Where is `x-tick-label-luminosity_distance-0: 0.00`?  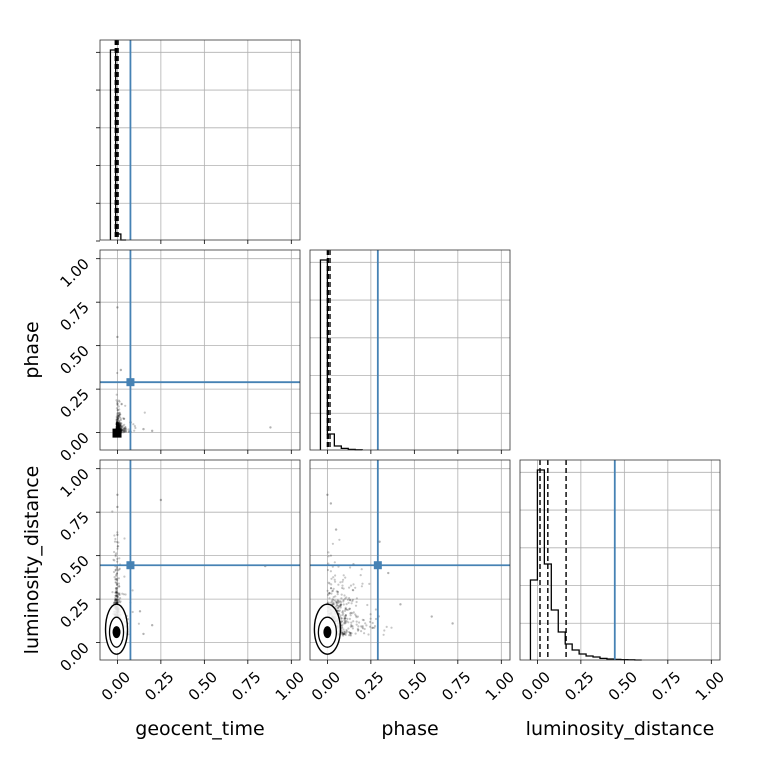
x-tick-label-luminosity_distance-0: 0.00 is located at coordinates (536, 686).